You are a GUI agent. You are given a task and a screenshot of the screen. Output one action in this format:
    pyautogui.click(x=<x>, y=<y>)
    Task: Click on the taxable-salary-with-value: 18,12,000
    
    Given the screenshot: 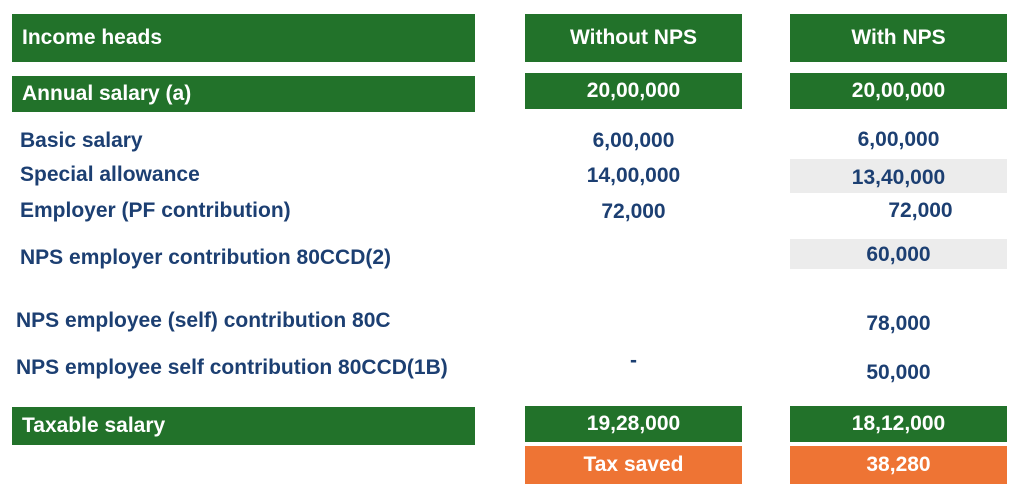 What is the action you would take?
    pyautogui.click(x=898, y=423)
    